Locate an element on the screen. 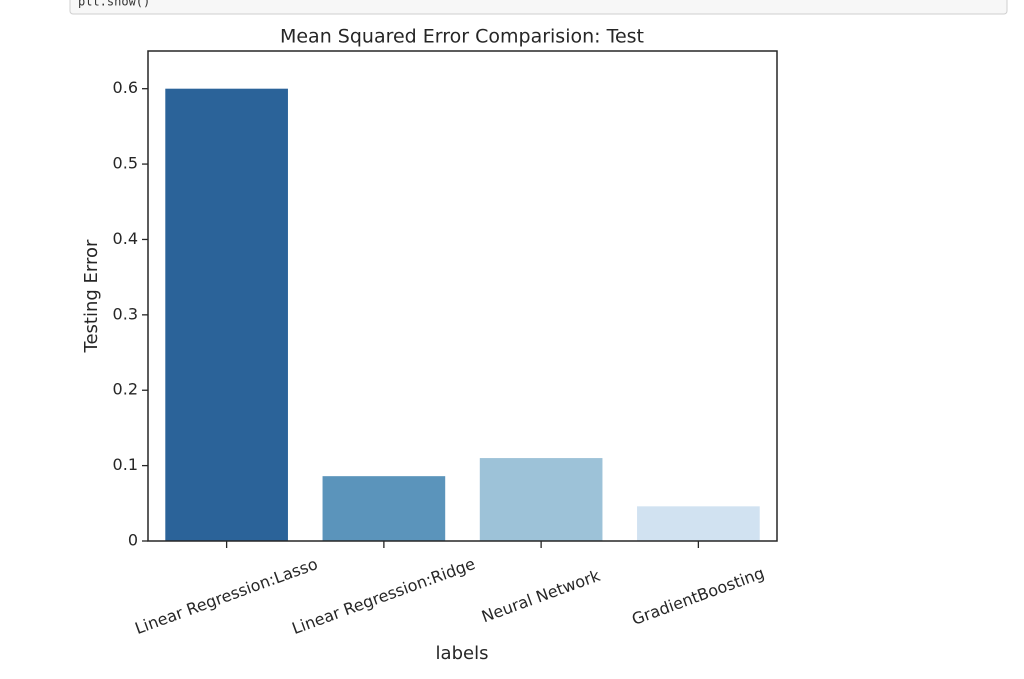 The width and height of the screenshot is (1024, 679). y-tick-label: 0.1 is located at coordinates (125, 464).